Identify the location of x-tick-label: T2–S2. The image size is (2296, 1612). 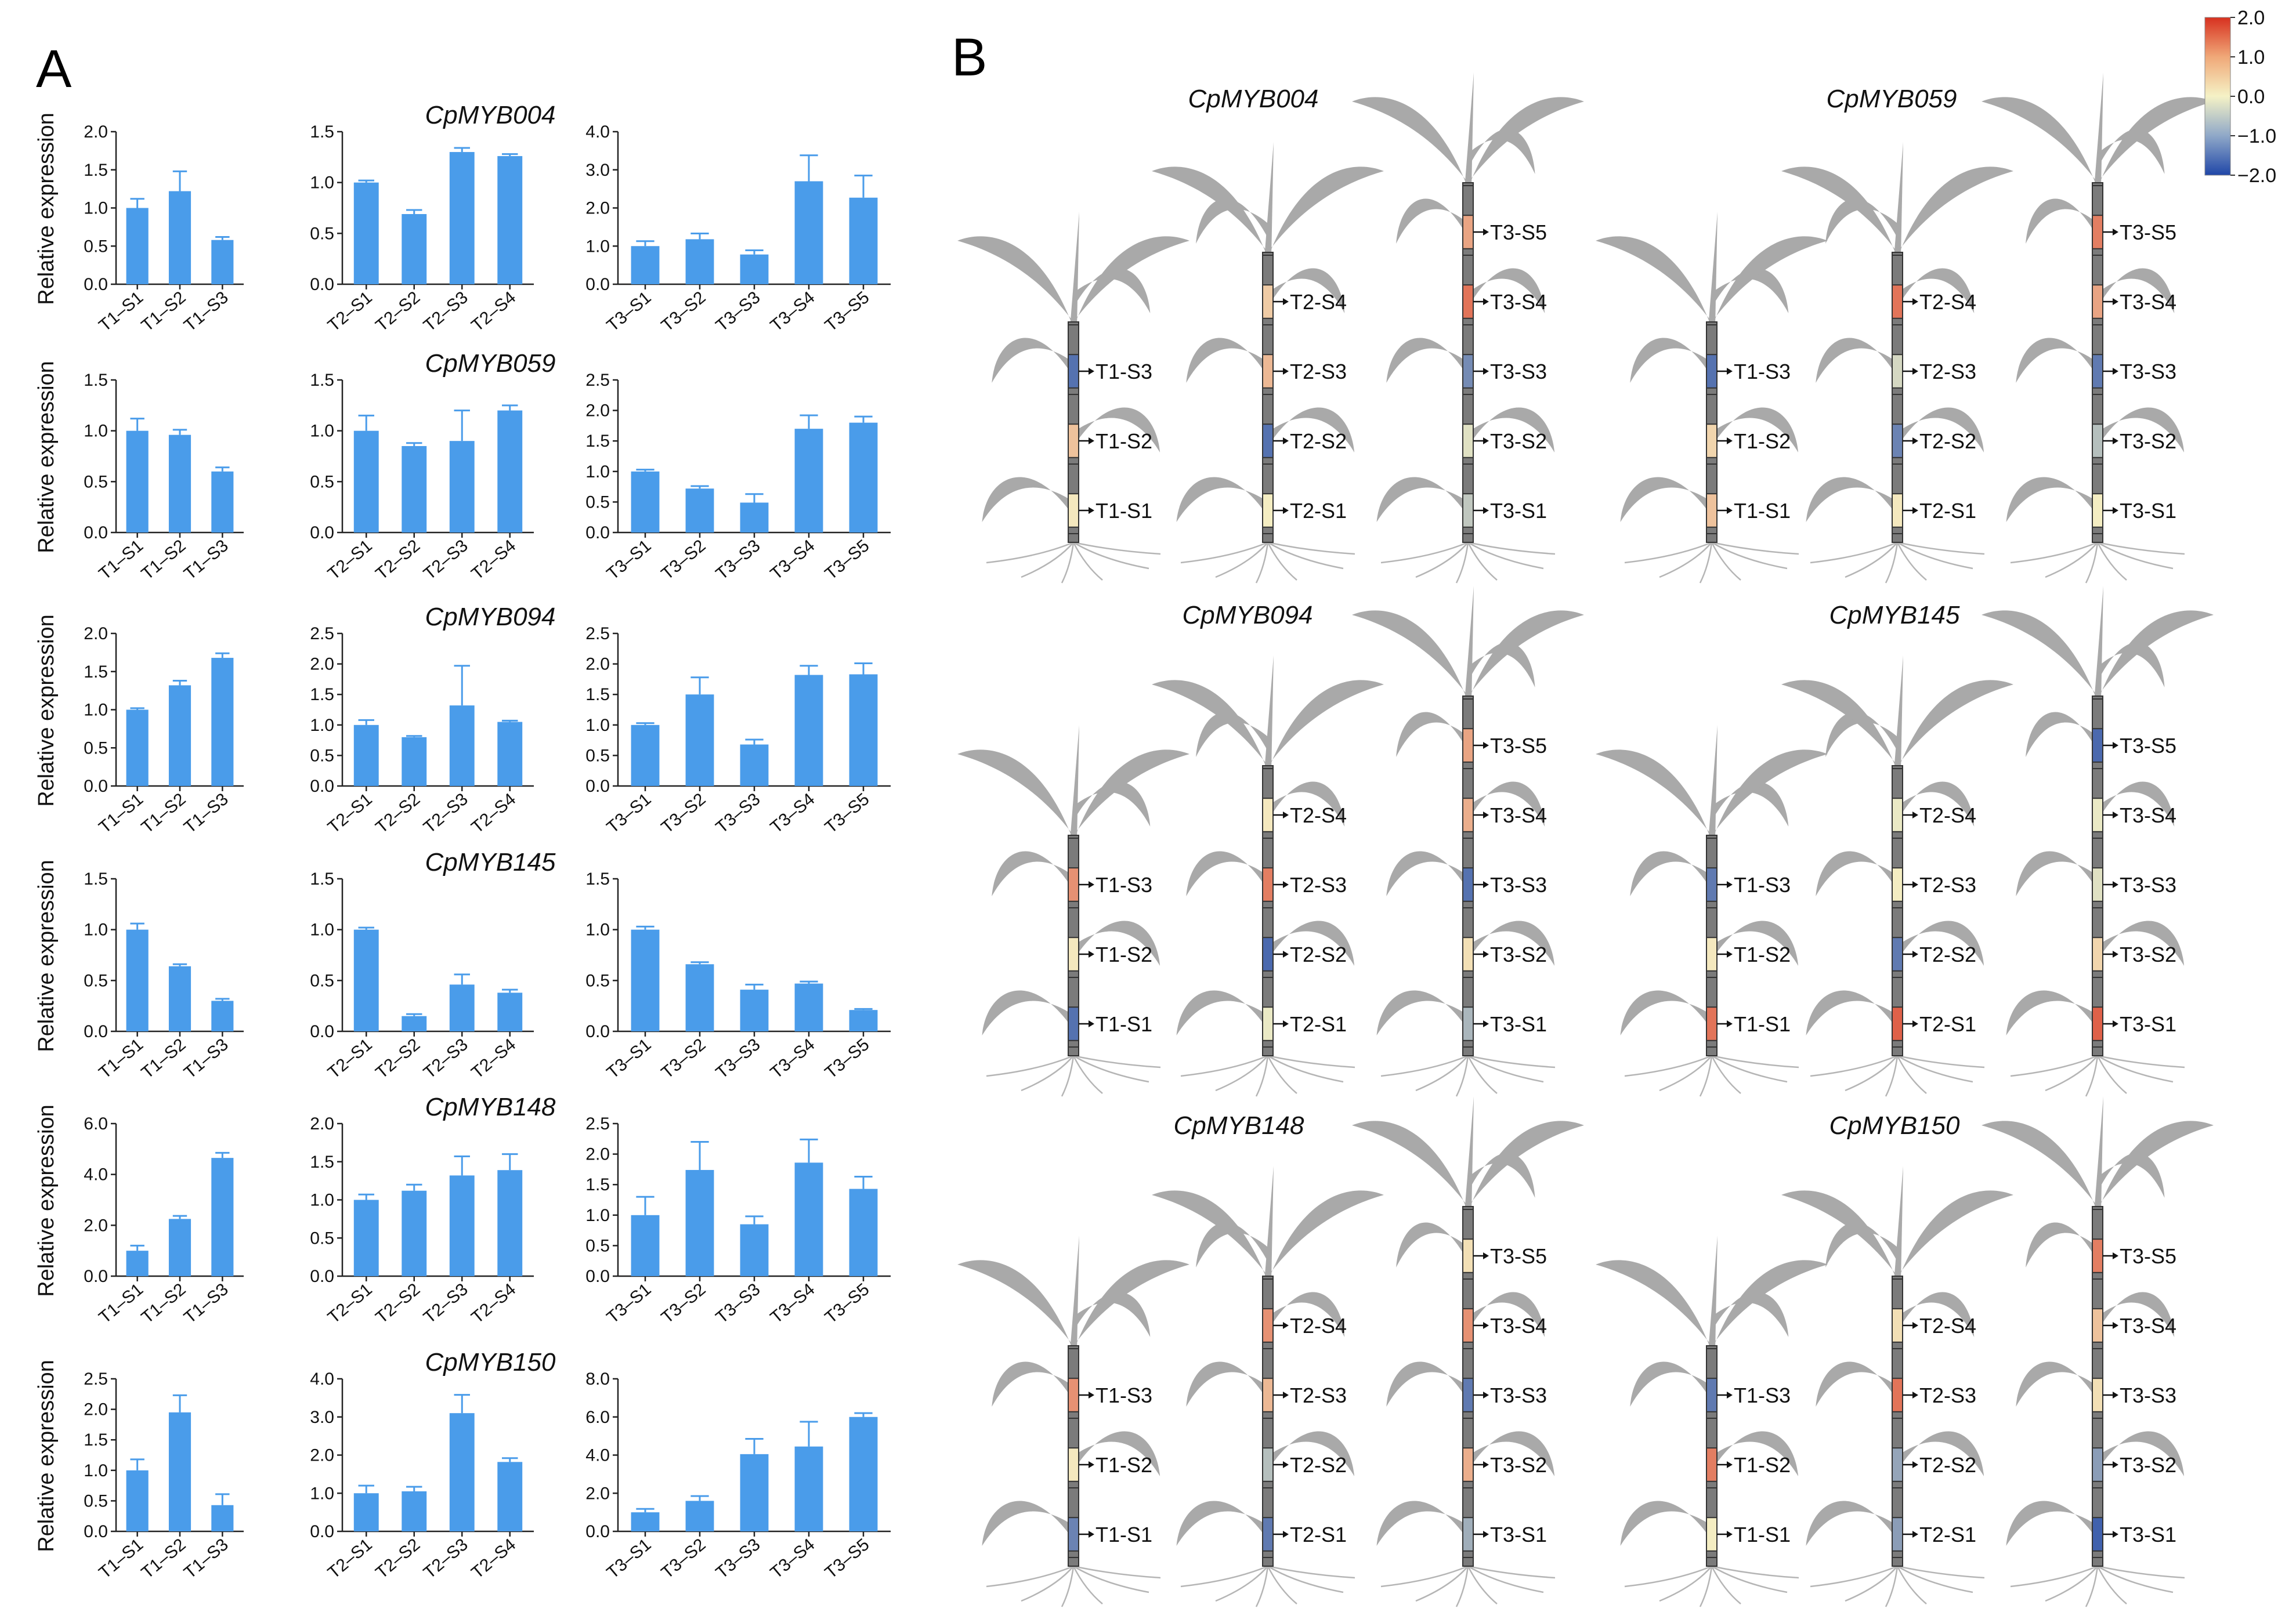
(398, 560).